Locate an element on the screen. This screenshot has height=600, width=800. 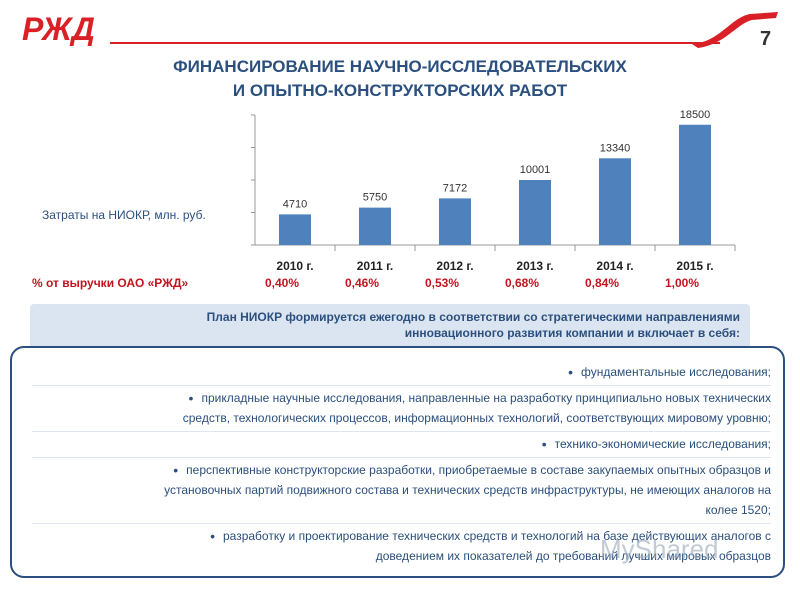
data-label-6: 18500 is located at coordinates (695, 115).